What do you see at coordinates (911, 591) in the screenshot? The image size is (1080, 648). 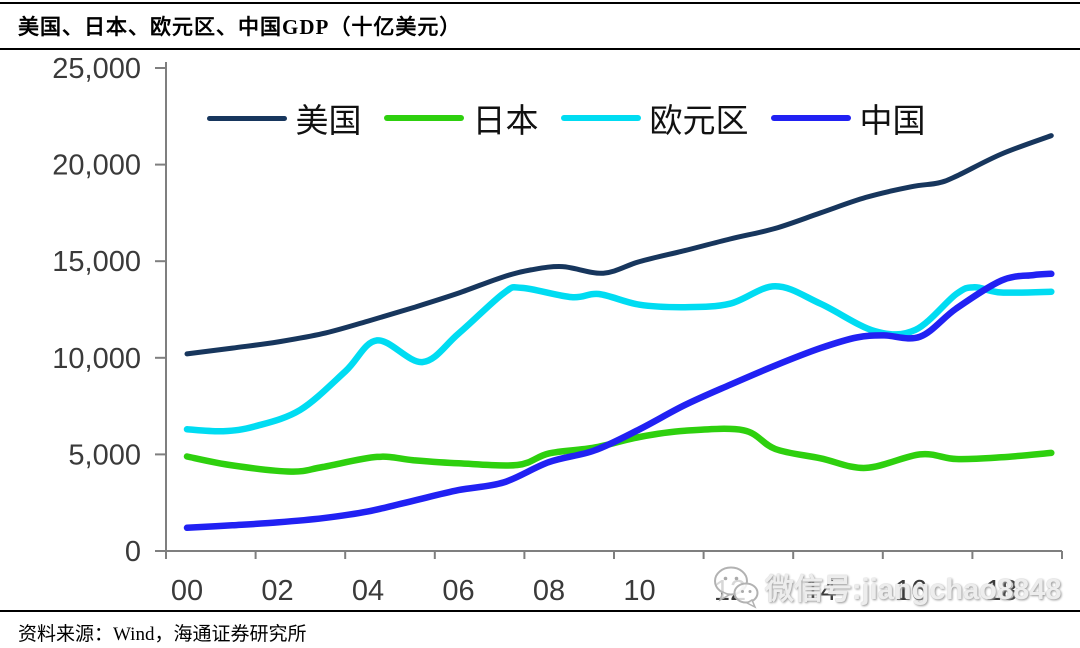 I see `x-tick-label: 16` at bounding box center [911, 591].